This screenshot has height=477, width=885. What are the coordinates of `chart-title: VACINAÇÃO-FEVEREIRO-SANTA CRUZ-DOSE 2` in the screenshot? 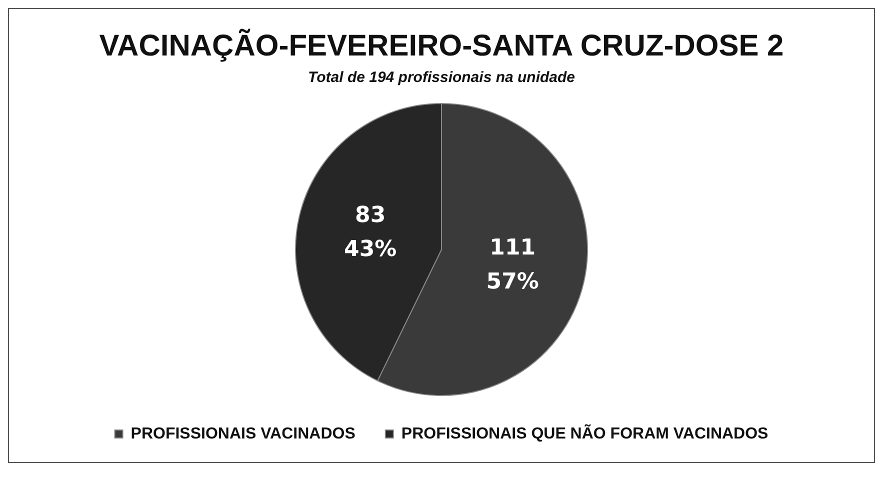 It's located at (441, 45).